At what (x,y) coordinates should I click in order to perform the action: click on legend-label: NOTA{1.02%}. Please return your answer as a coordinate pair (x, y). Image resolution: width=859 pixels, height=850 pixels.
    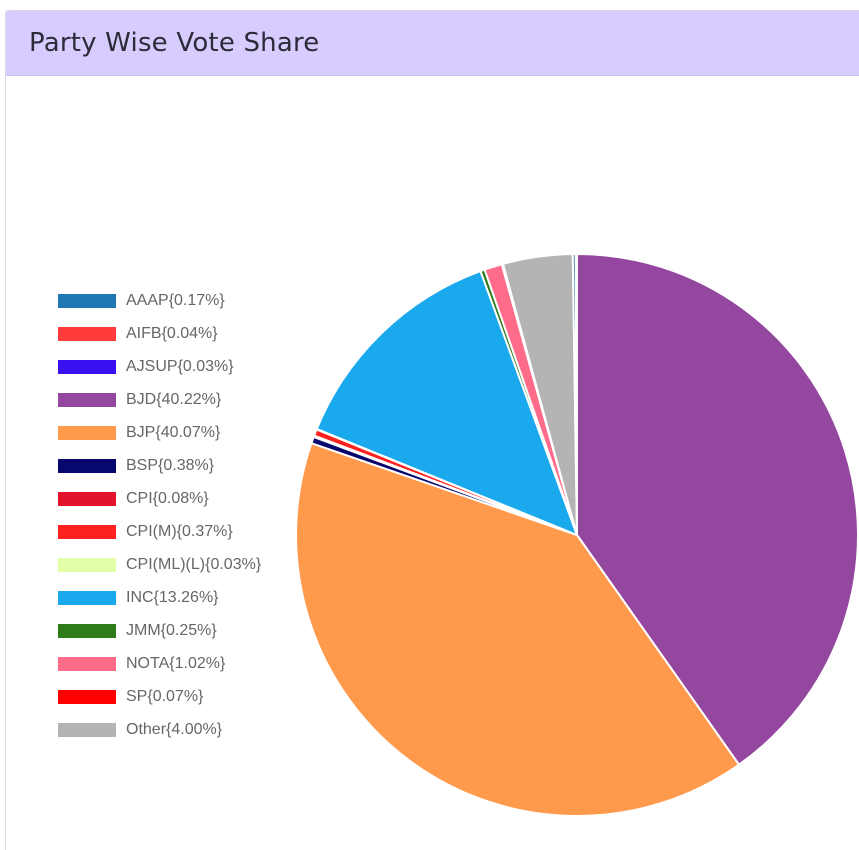
    Looking at the image, I should click on (176, 663).